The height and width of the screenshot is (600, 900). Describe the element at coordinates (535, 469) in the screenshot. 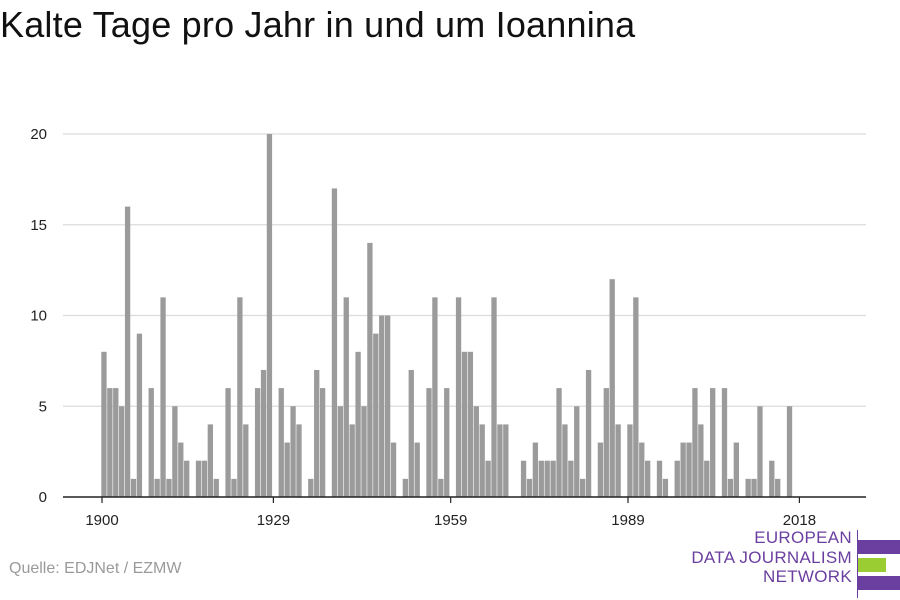

I see `bar-1973` at that location.